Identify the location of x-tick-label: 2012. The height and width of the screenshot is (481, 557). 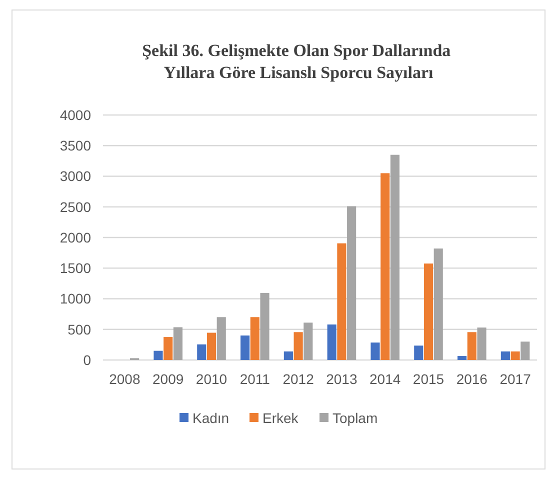
(298, 379).